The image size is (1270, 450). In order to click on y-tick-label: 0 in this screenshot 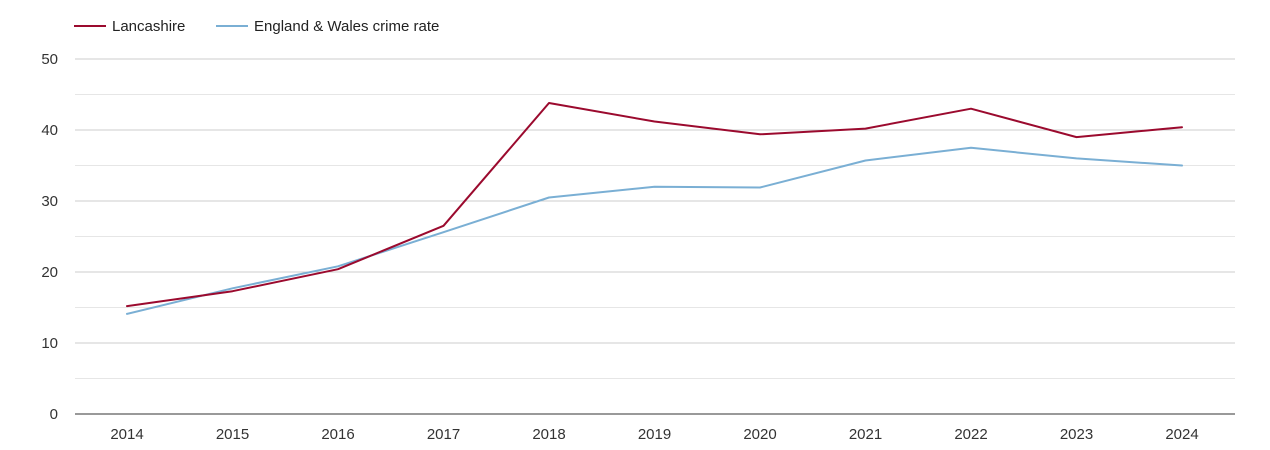, I will do `click(54, 414)`.